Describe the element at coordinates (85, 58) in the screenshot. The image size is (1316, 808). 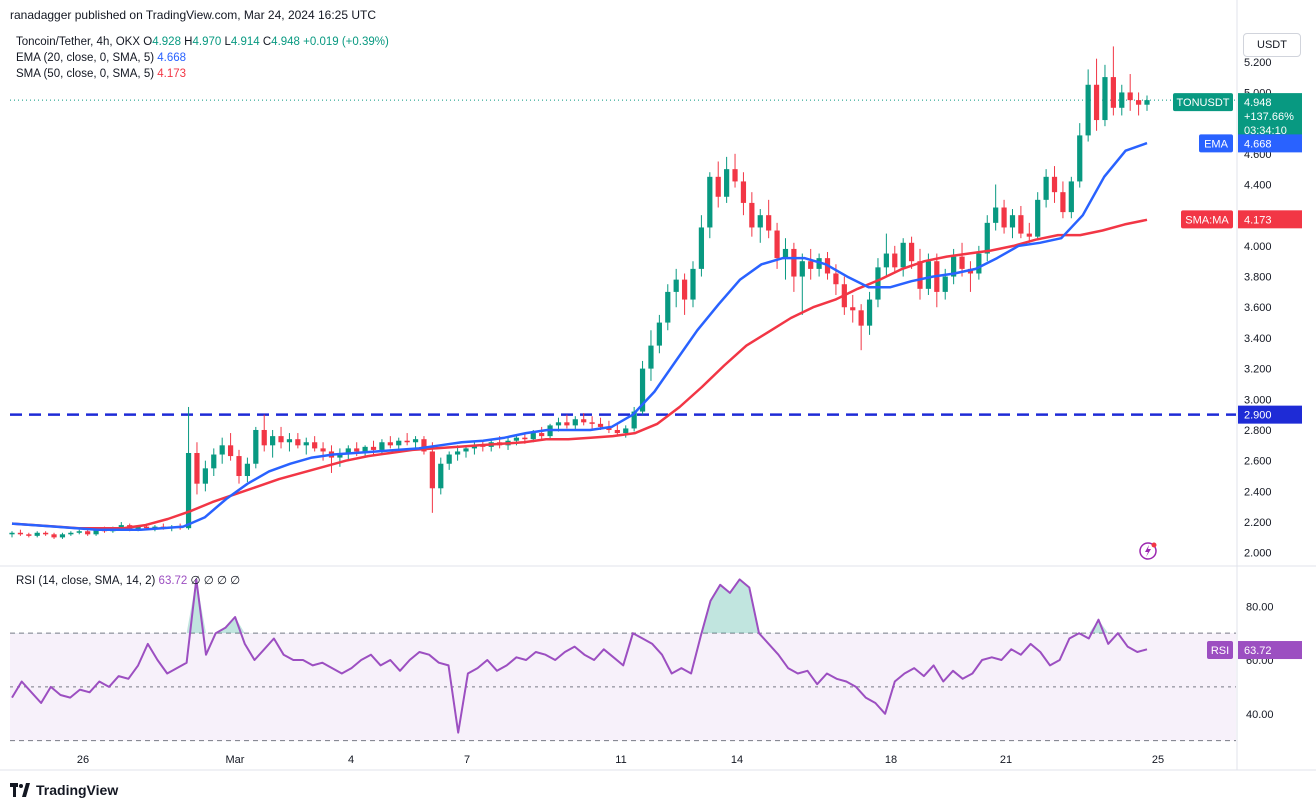
I see `ema-legend-label: EMA (20, close, 0, SMA, 5)` at that location.